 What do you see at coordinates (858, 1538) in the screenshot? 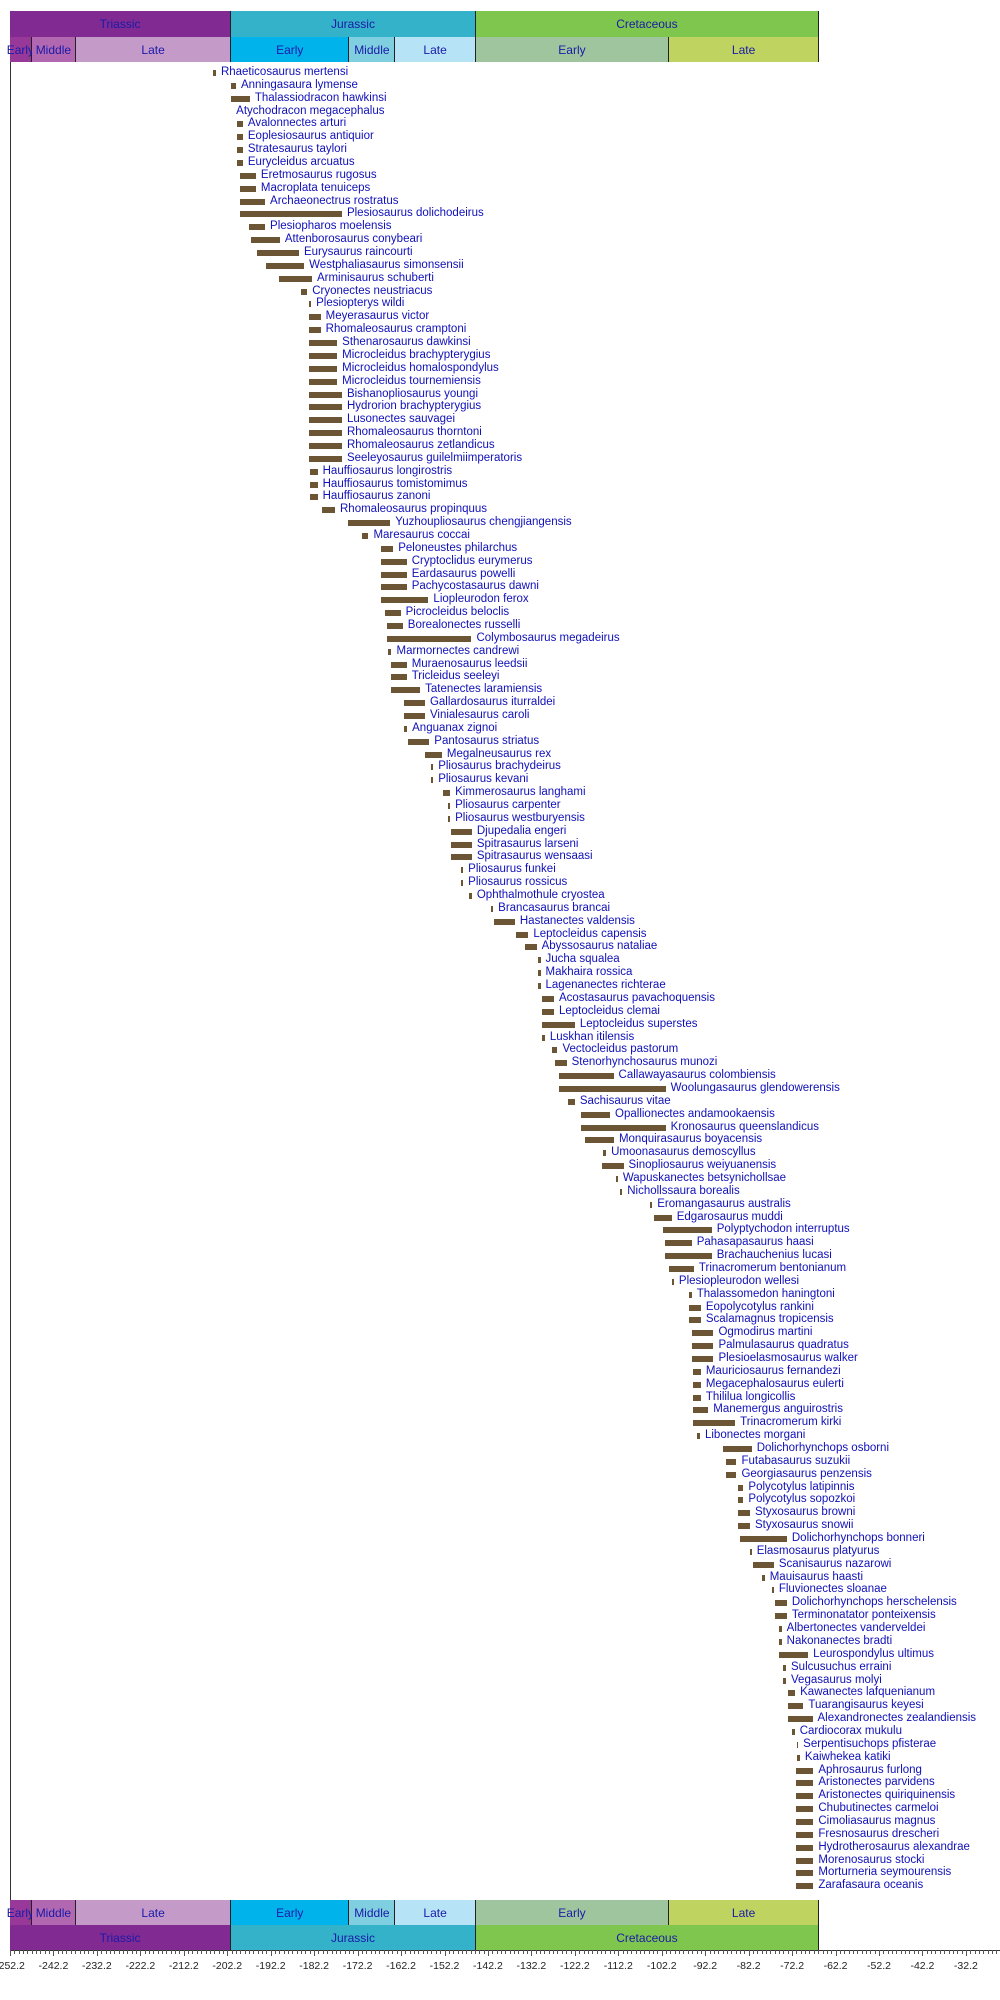
I see `taxon-label: Dolichorhynchops bonneri` at bounding box center [858, 1538].